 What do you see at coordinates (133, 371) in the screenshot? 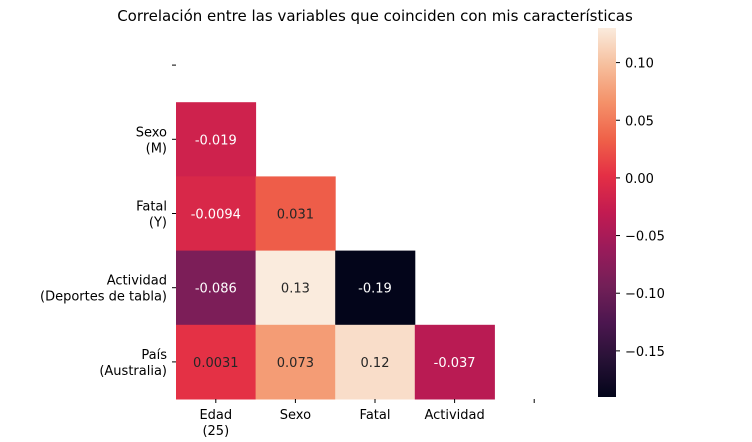
I see `y-tick-label: (Australia)` at bounding box center [133, 371].